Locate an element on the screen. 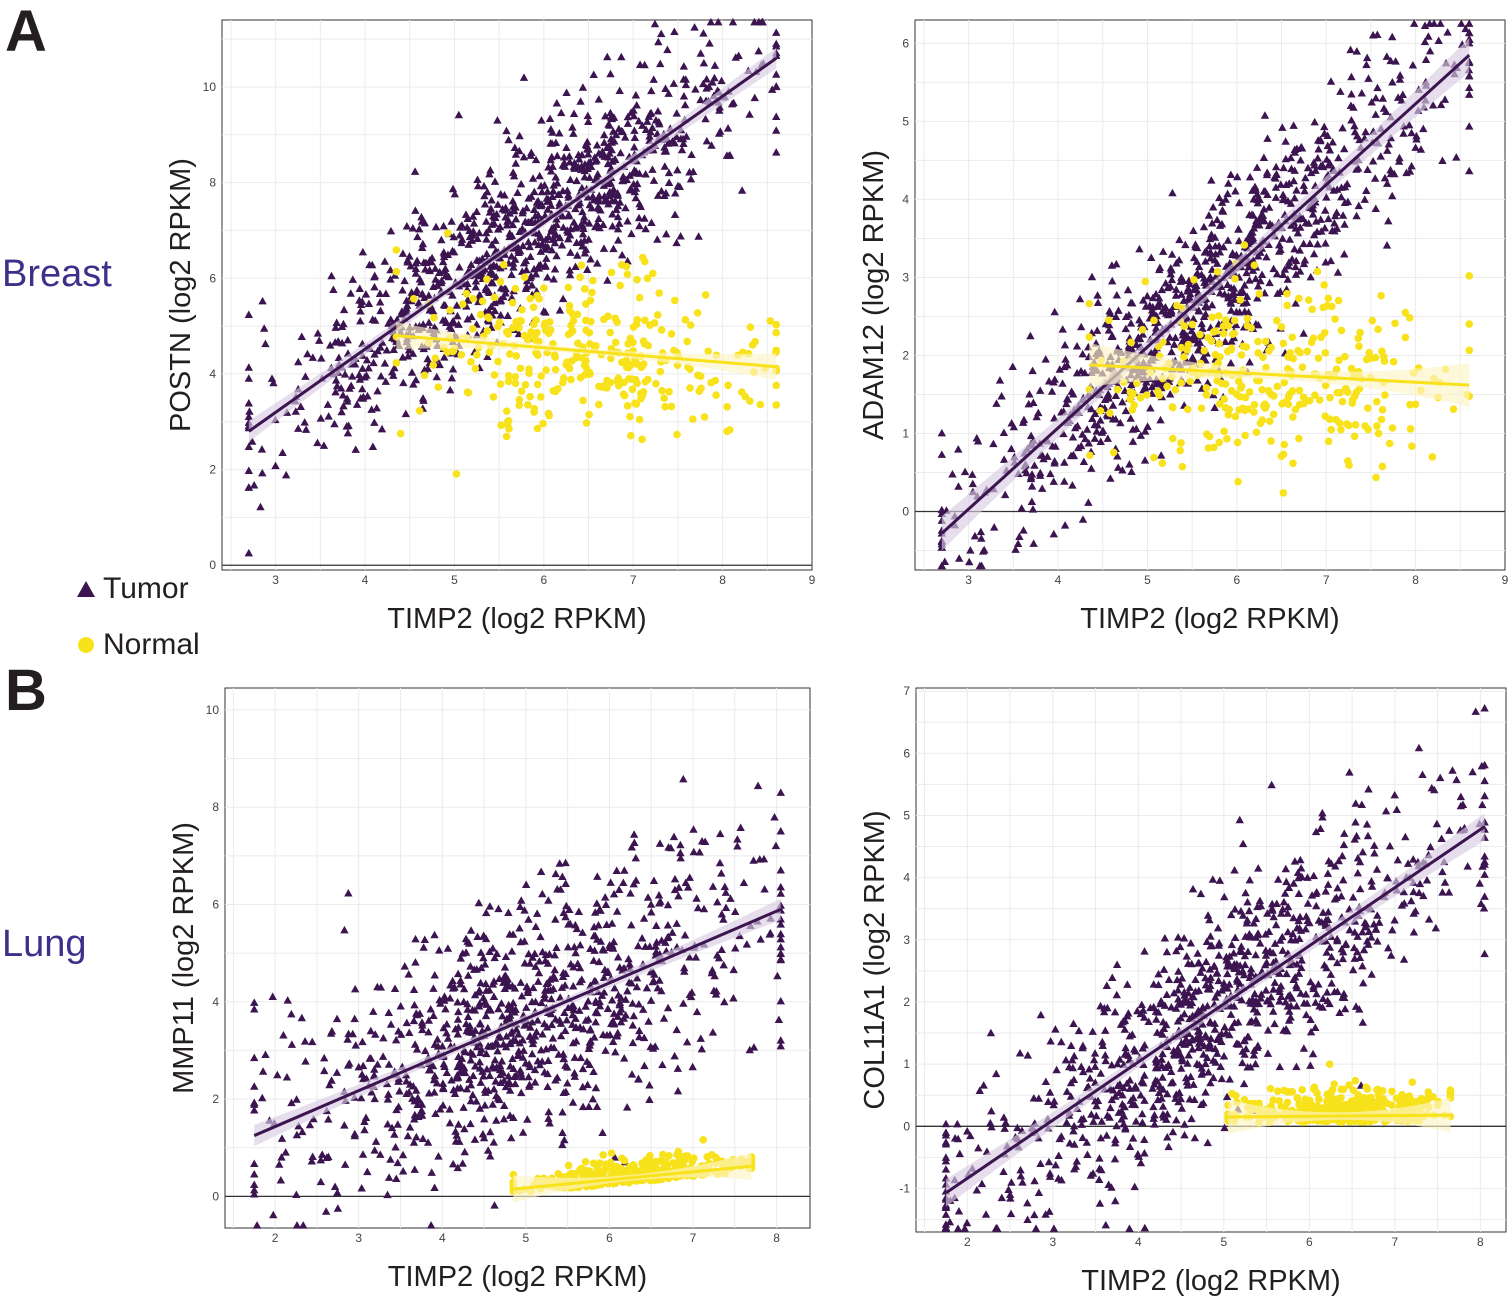 The image size is (1508, 1308). row-label-lung: Lung is located at coordinates (44, 944).